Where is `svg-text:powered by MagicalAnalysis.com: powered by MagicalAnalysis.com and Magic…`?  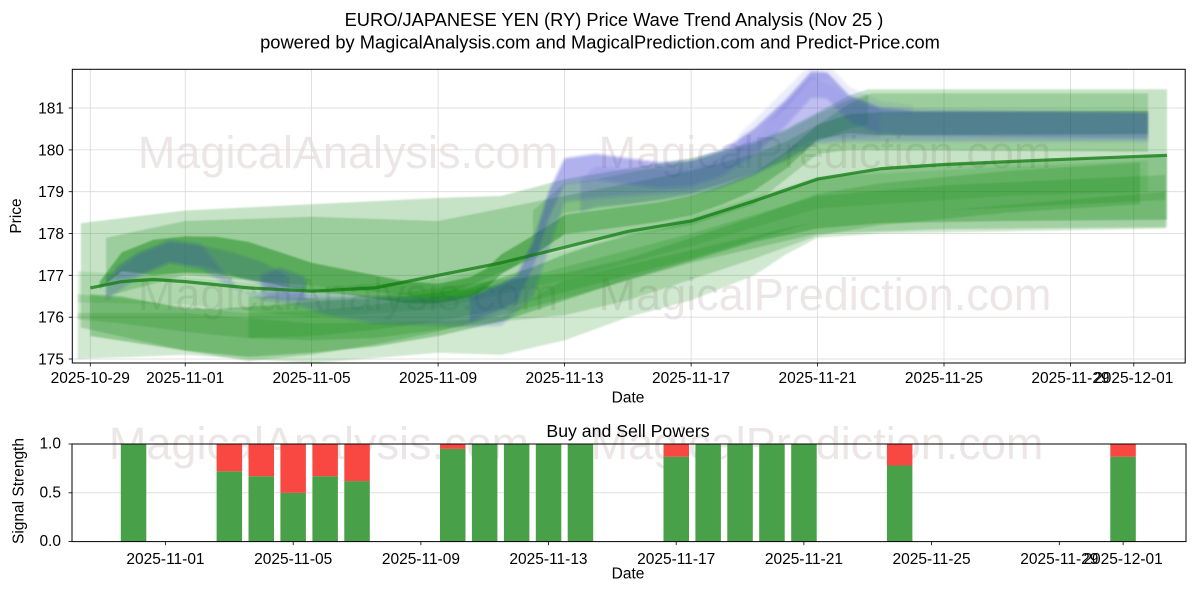
svg-text:powered by MagicalAnalysis.com: powered by MagicalAnalysis.com and Magic… is located at coordinates (600, 42).